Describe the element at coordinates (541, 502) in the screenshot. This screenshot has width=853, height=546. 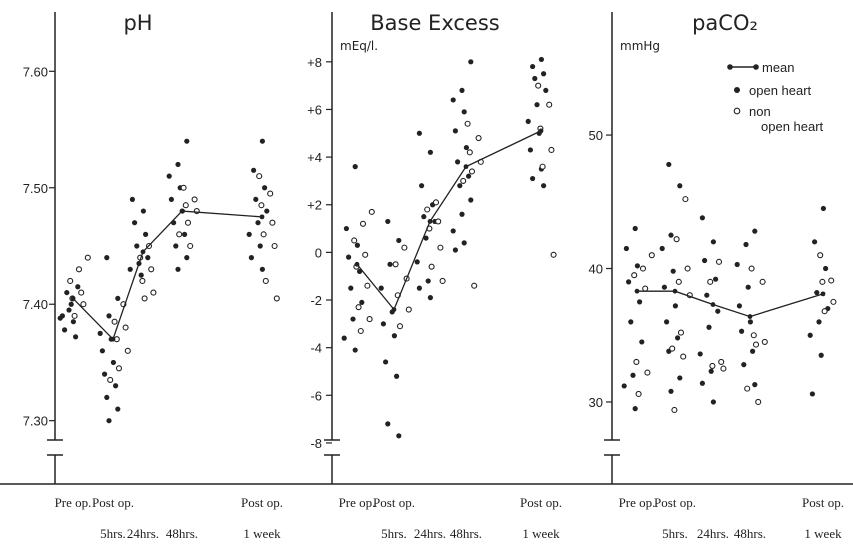
I see `x-label-top: Post op.` at that location.